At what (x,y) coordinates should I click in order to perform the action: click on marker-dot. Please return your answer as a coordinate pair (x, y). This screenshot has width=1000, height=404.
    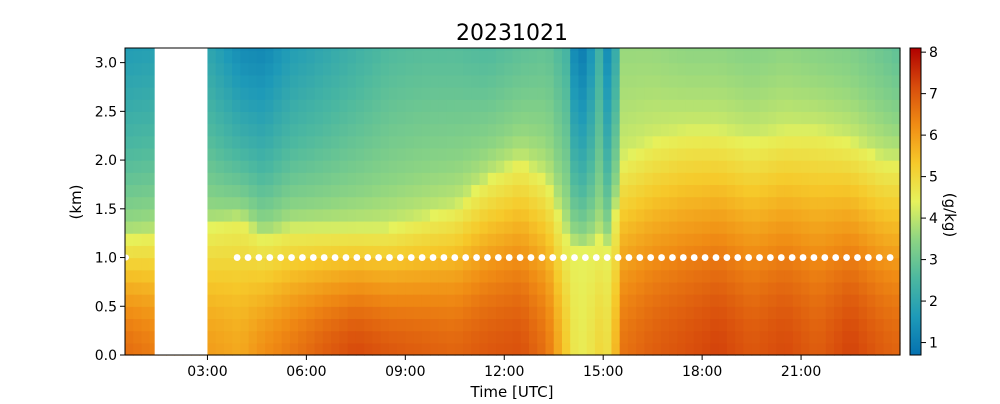
    Looking at the image, I should click on (727, 257).